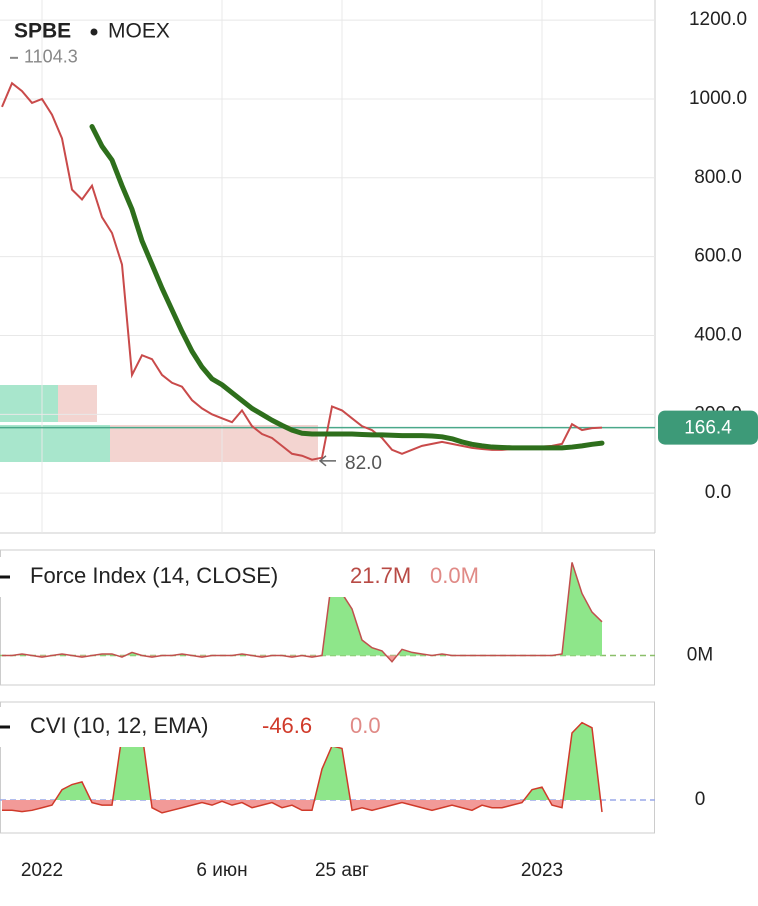 Image resolution: width=758 pixels, height=906 pixels. Describe the element at coordinates (221, 870) in the screenshot. I see `x-tick-label: 6 июн` at that location.